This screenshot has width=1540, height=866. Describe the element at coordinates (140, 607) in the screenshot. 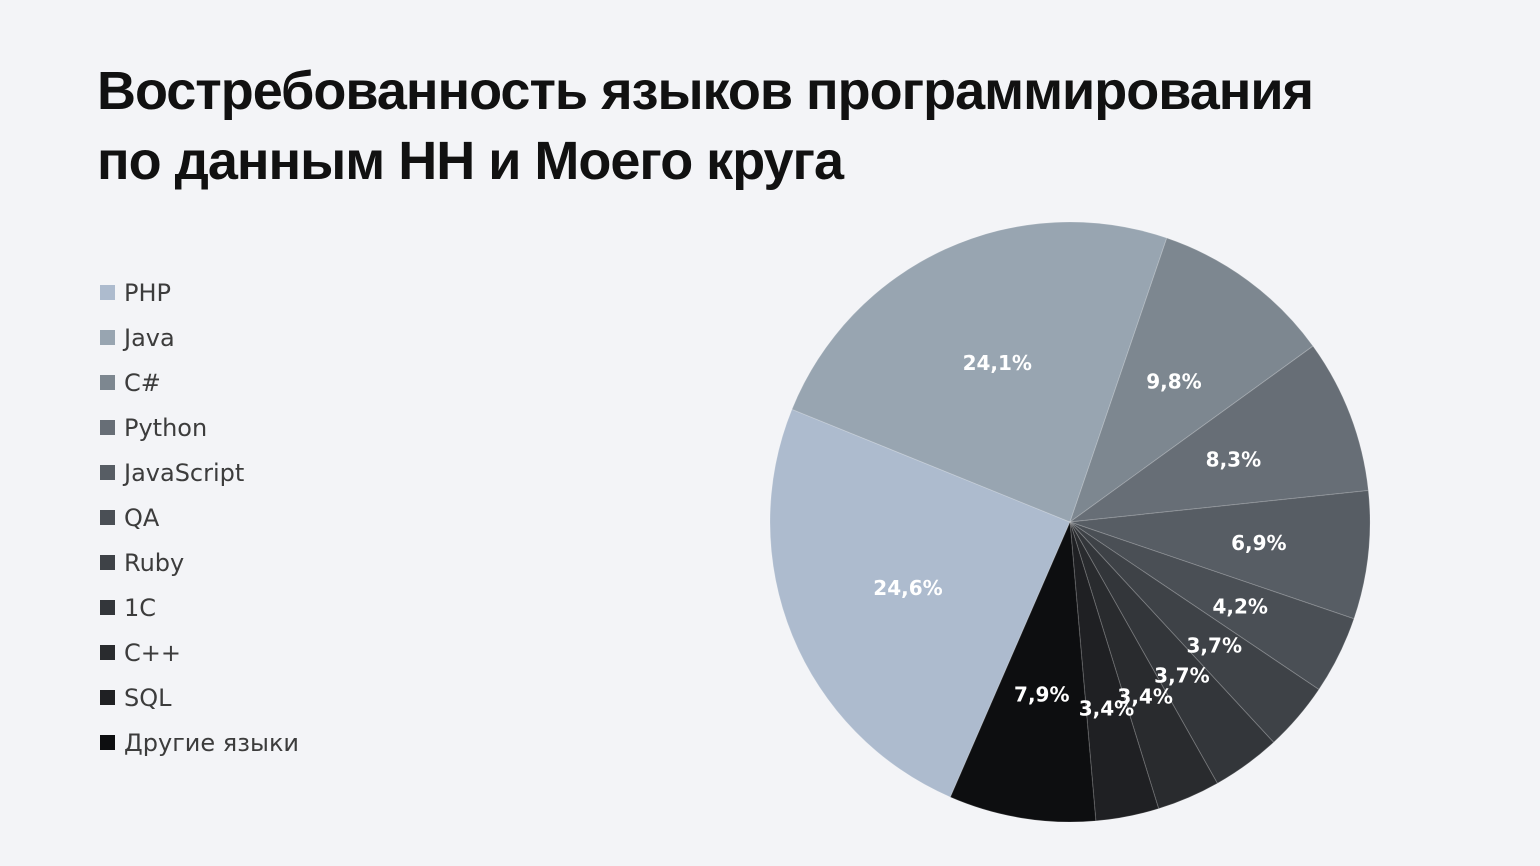

I see `legend-label: 1C` at that location.